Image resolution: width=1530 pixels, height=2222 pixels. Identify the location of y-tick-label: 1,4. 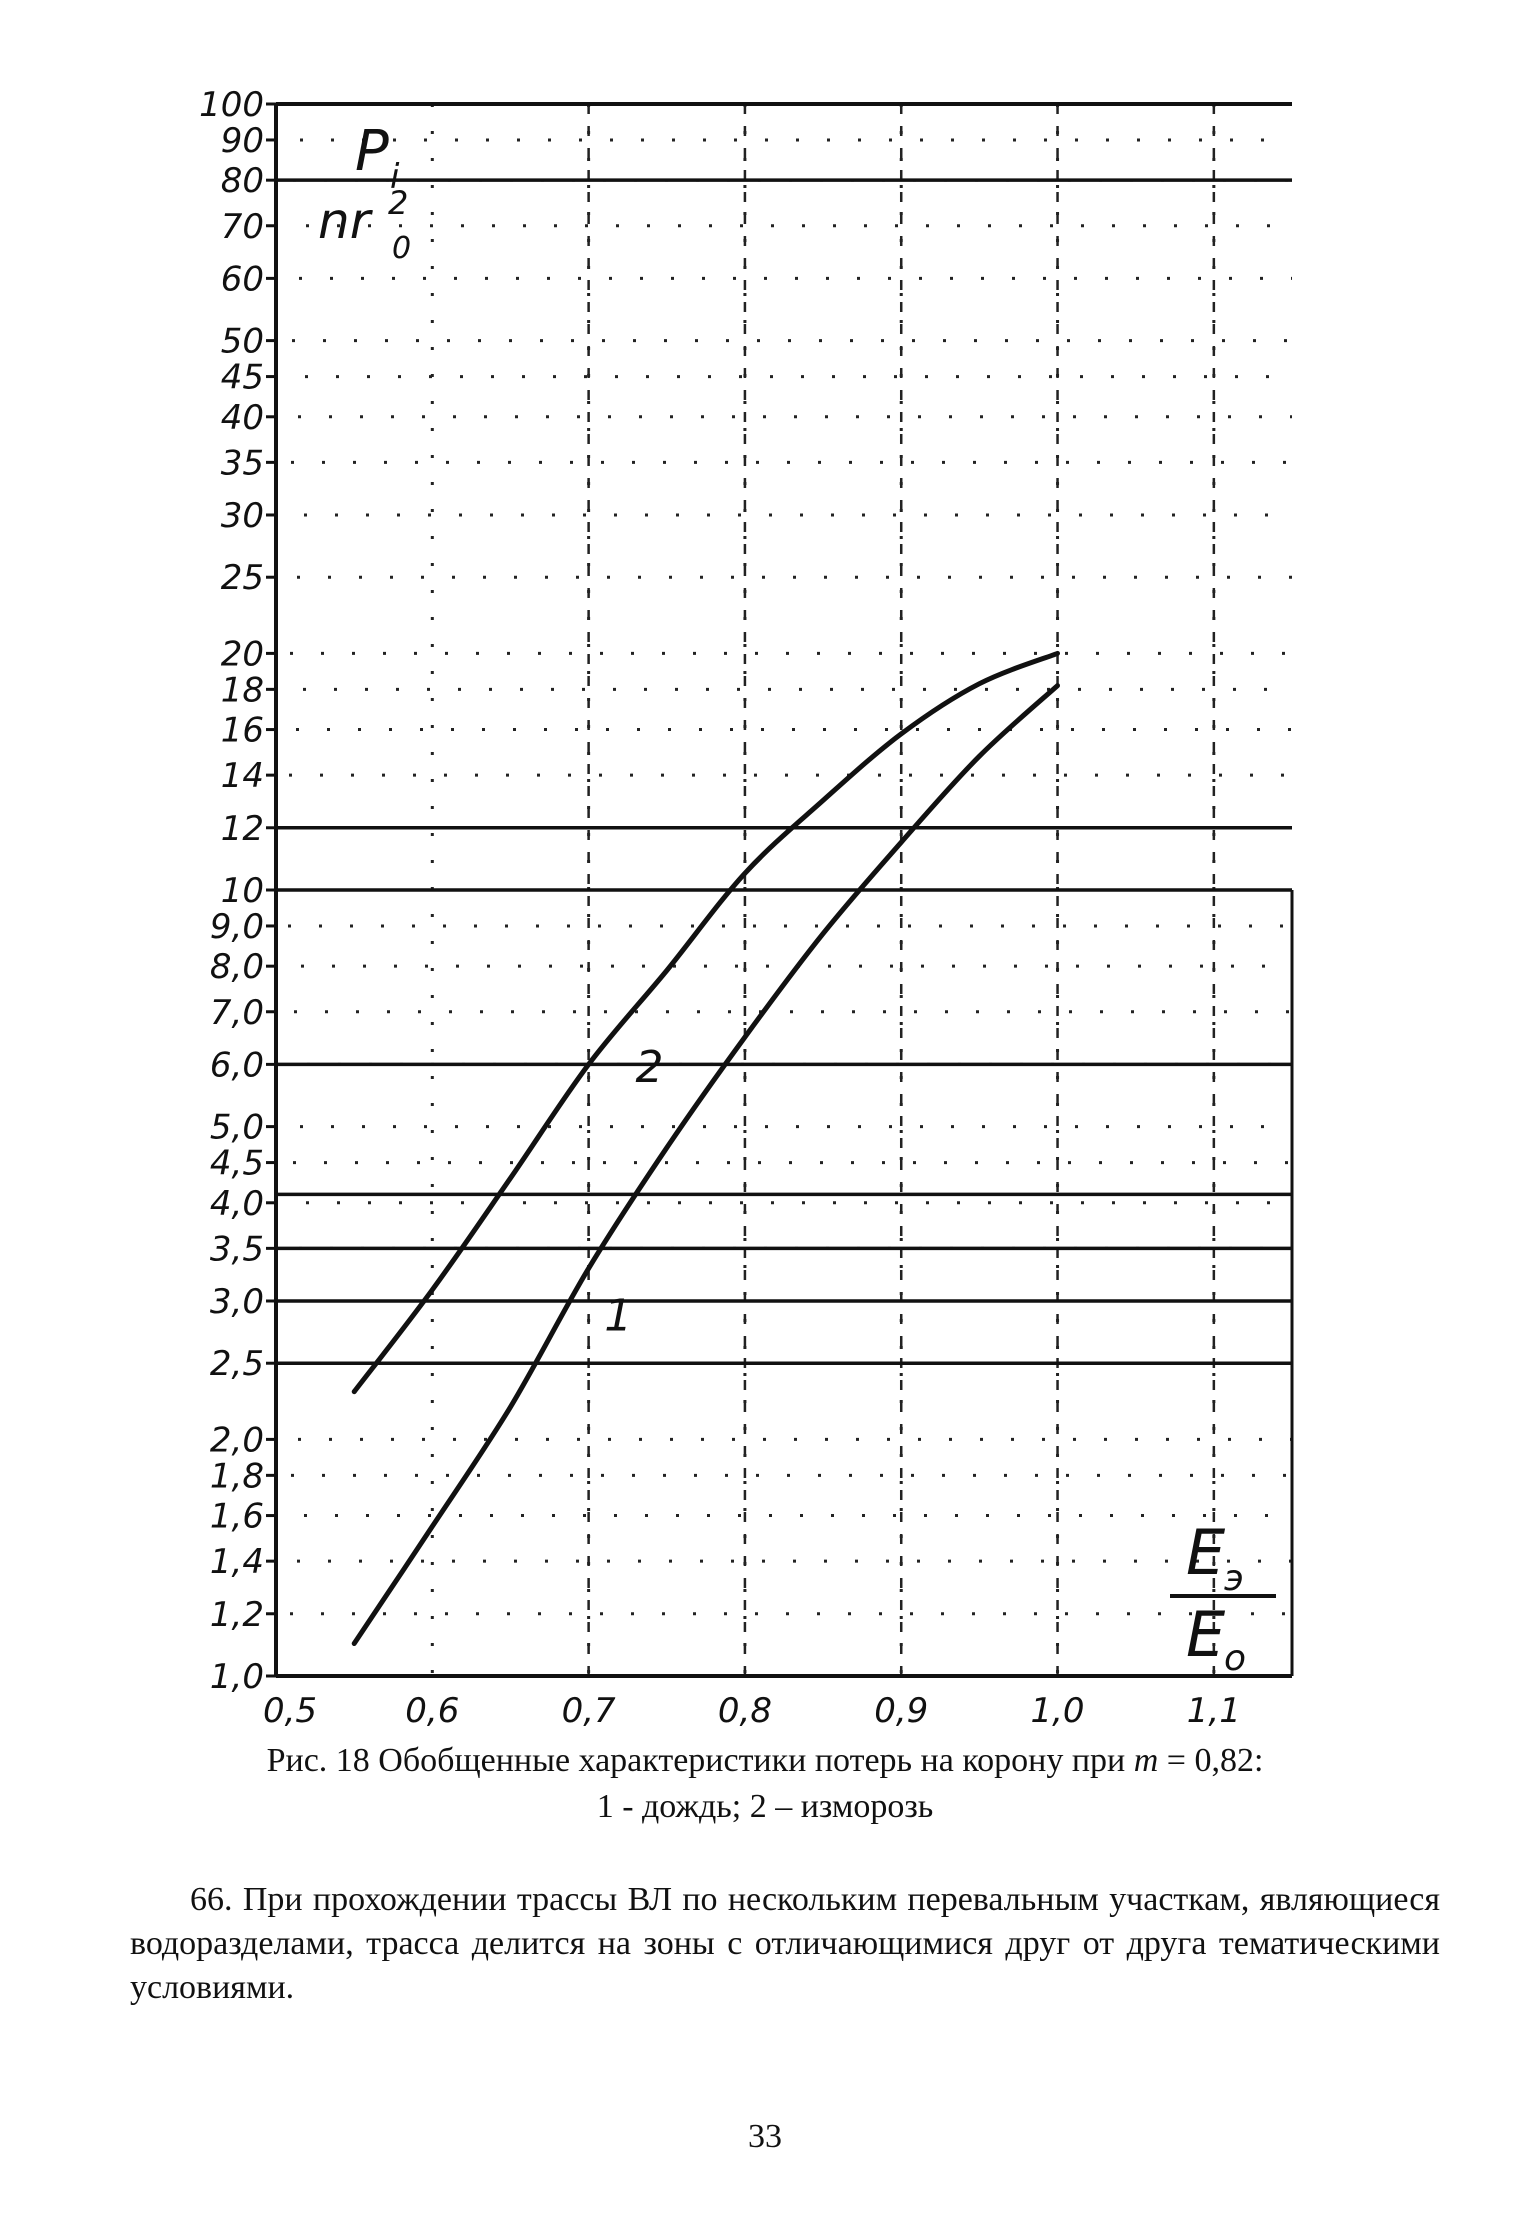
(237, 1562).